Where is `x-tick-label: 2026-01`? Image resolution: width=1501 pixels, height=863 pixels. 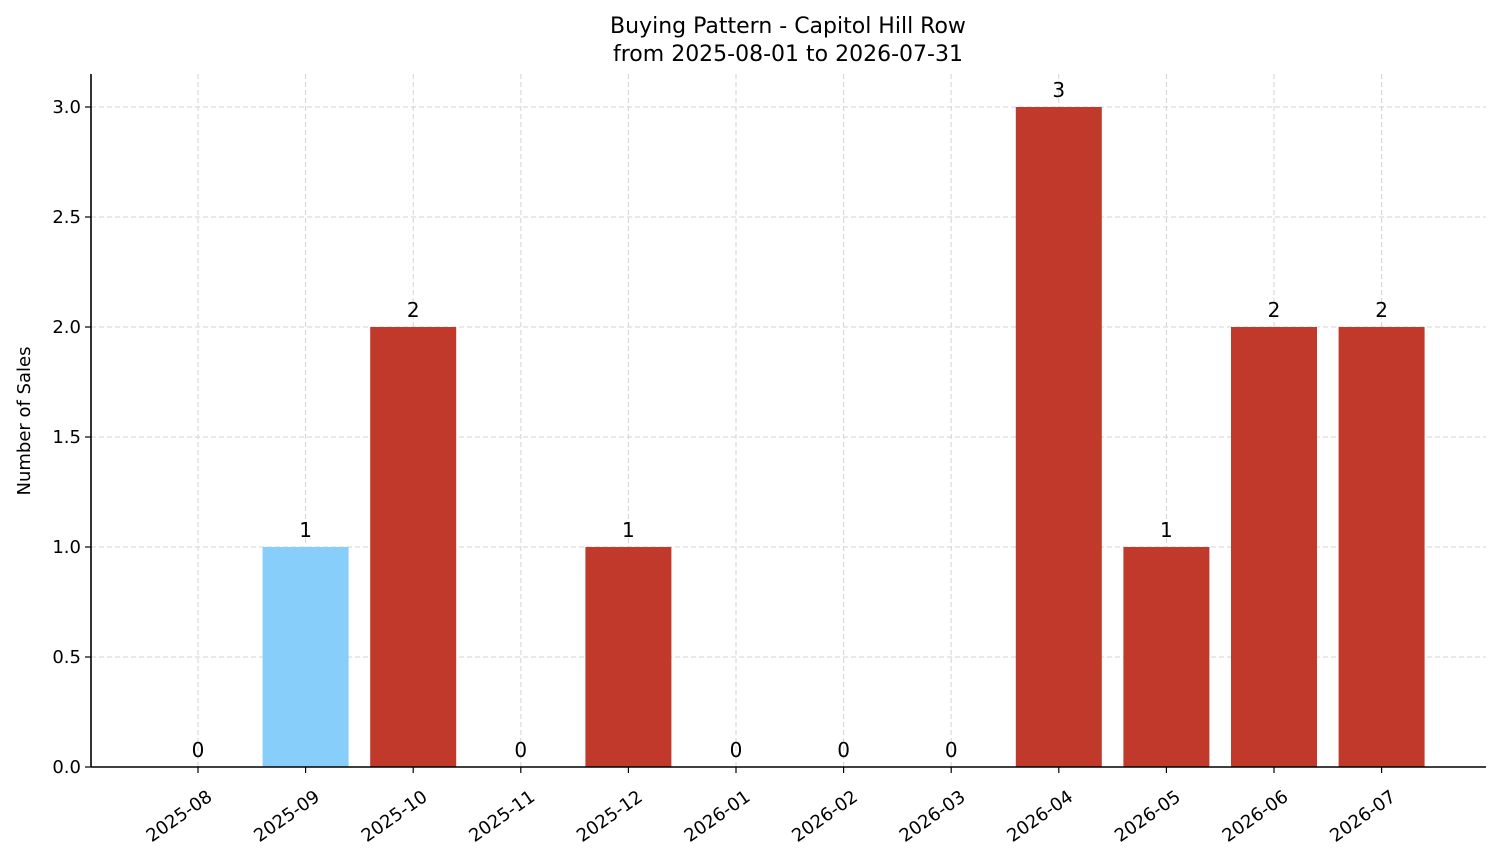 x-tick-label: 2026-01 is located at coordinates (718, 816).